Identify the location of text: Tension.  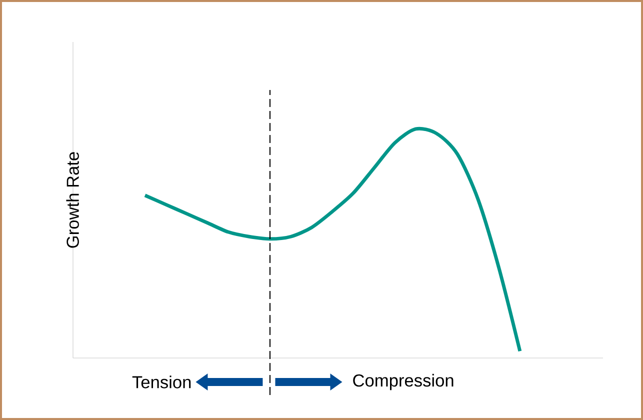
(161, 382).